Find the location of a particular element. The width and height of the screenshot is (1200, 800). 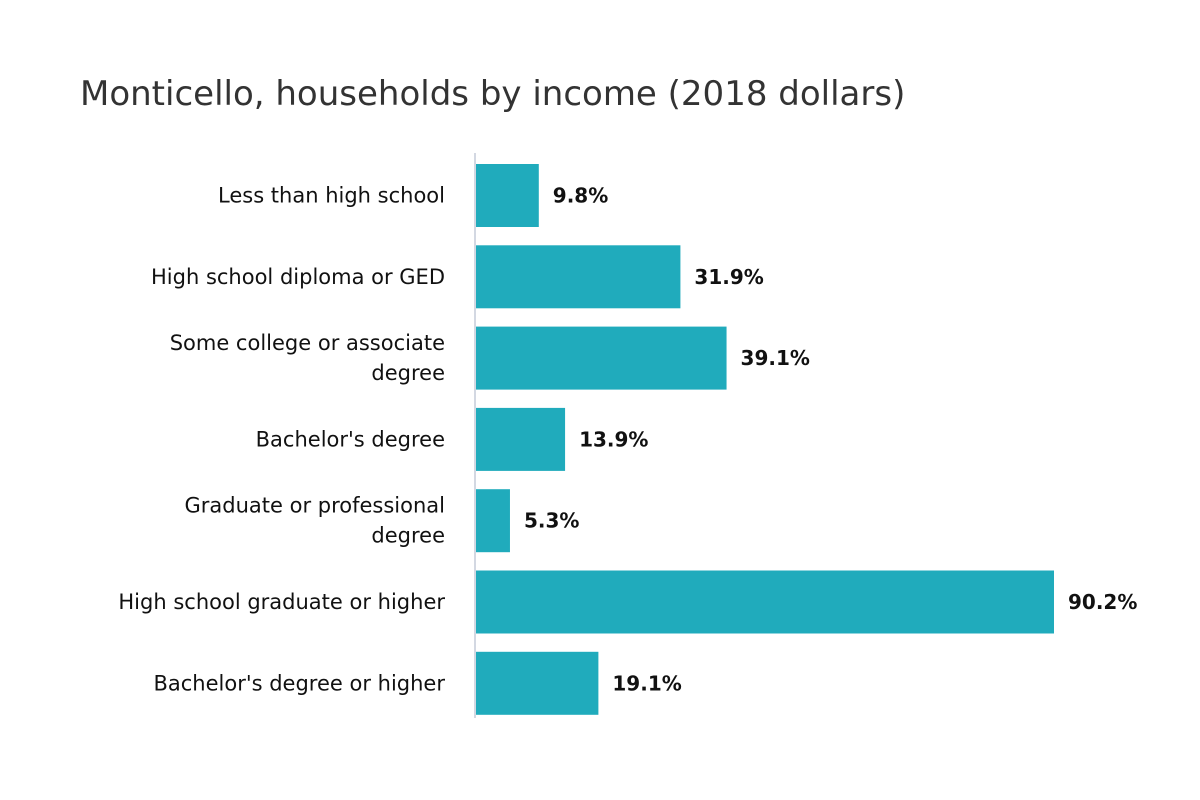

category-label: High school graduate or higher is located at coordinates (281, 602).